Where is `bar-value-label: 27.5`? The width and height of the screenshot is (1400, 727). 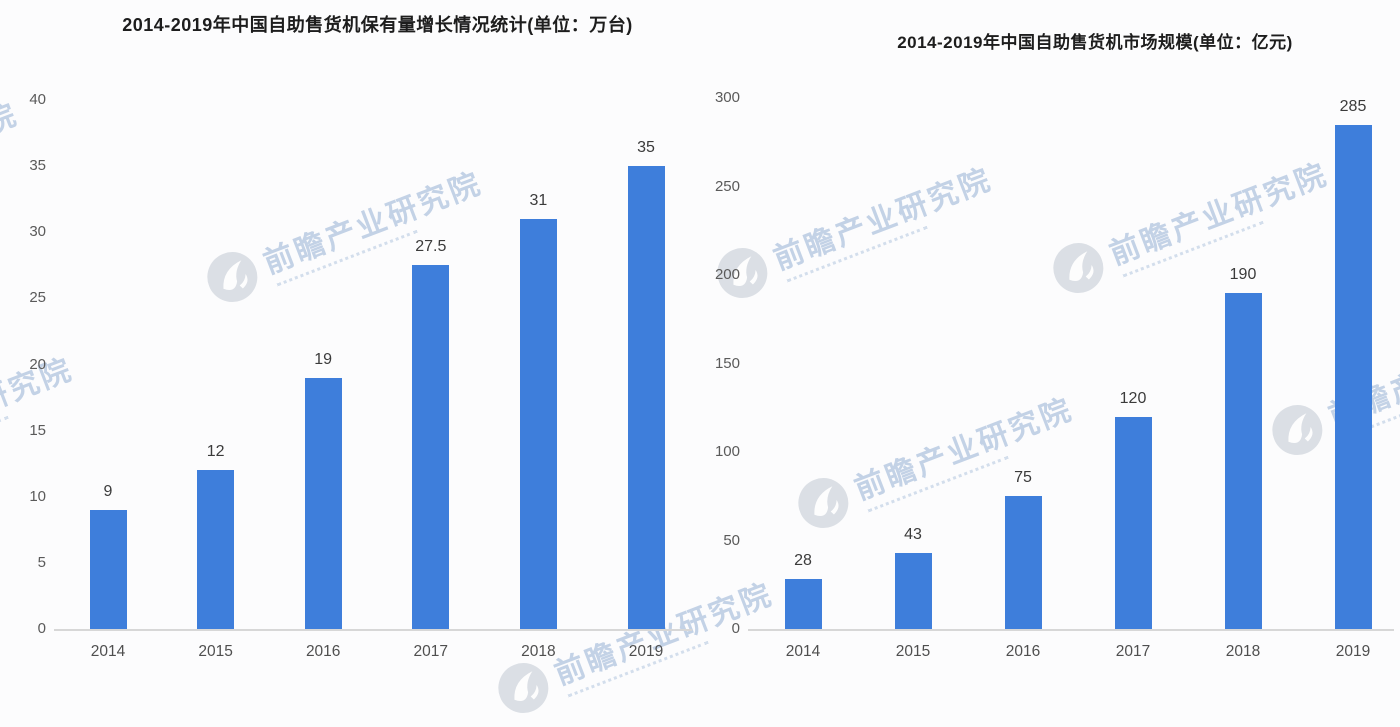
bar-value-label: 27.5 is located at coordinates (431, 247).